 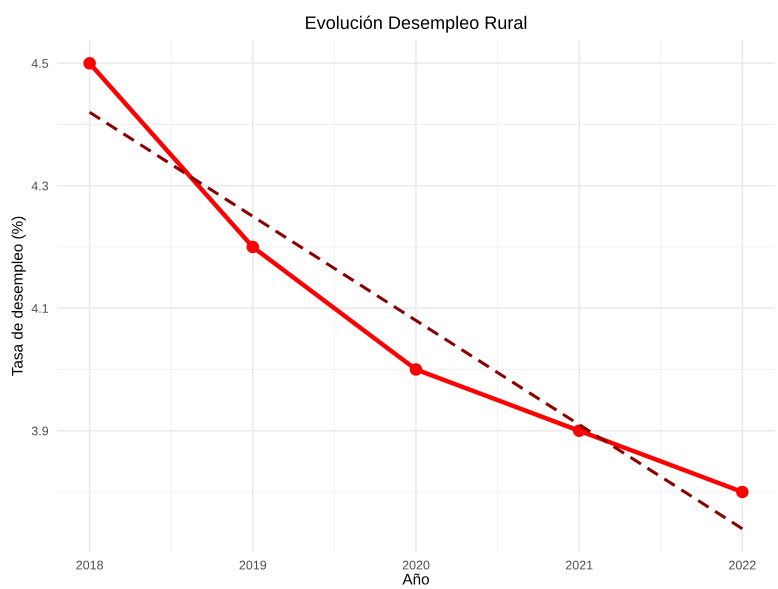 I want to click on x-tick-label: 2020, so click(x=416, y=565).